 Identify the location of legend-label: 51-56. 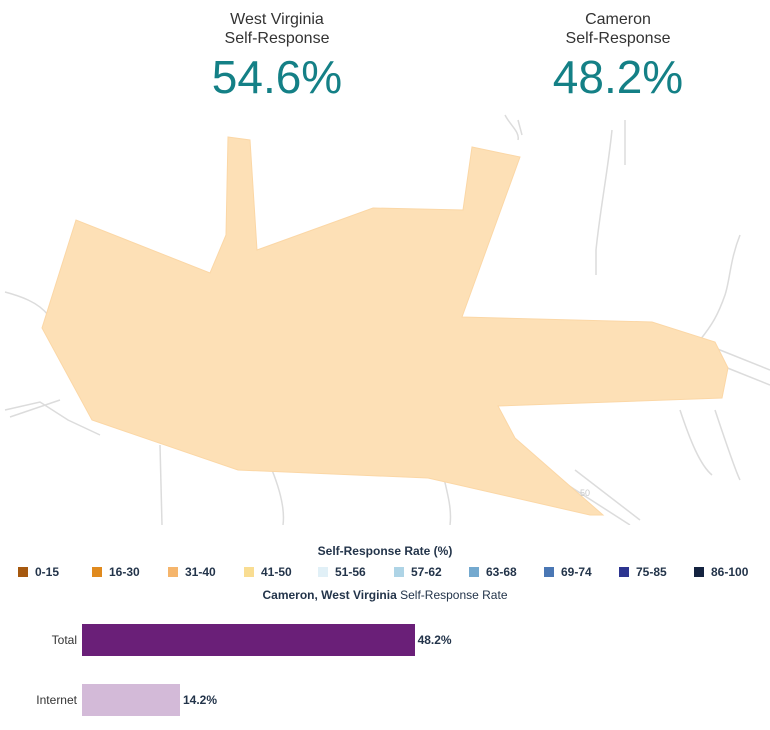
(350, 572).